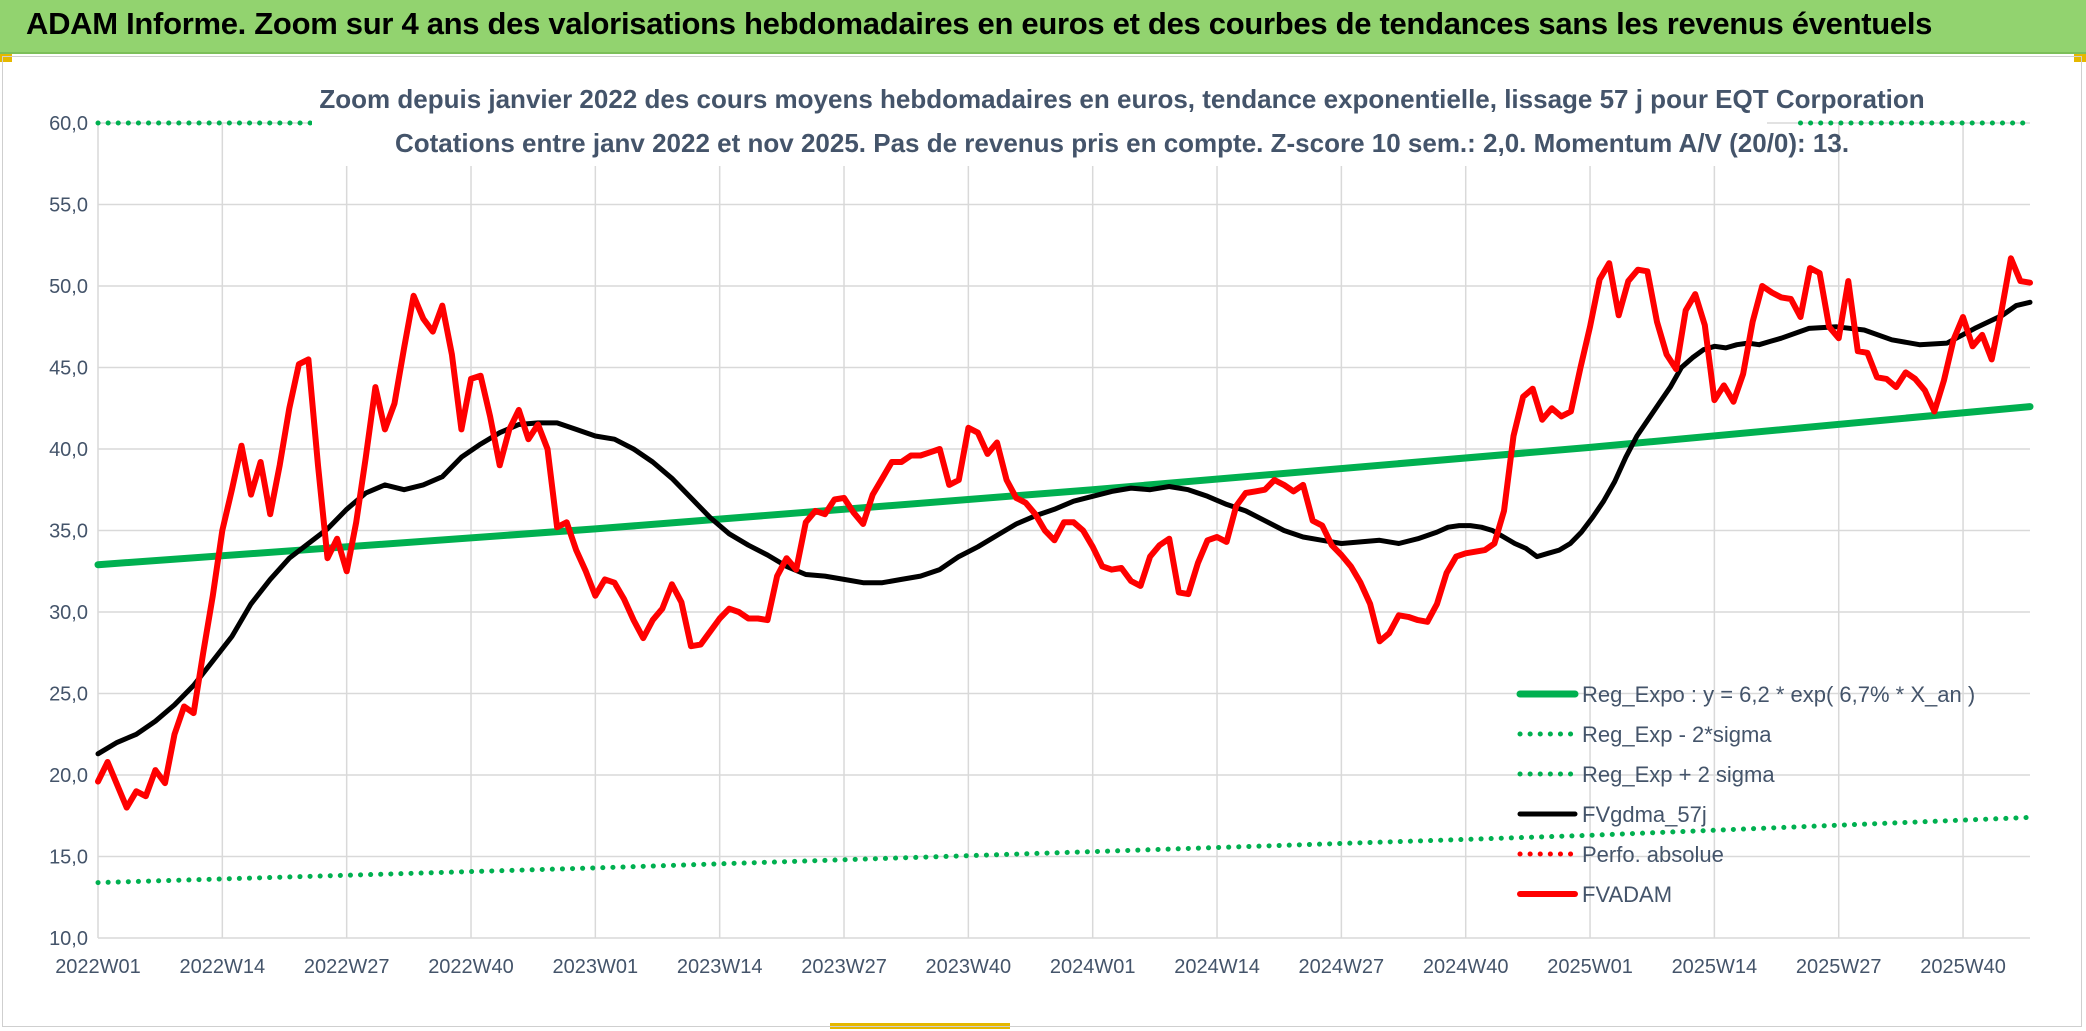  Describe the element at coordinates (1590, 967) in the screenshot. I see `x-tick-label: 2025W01` at that location.